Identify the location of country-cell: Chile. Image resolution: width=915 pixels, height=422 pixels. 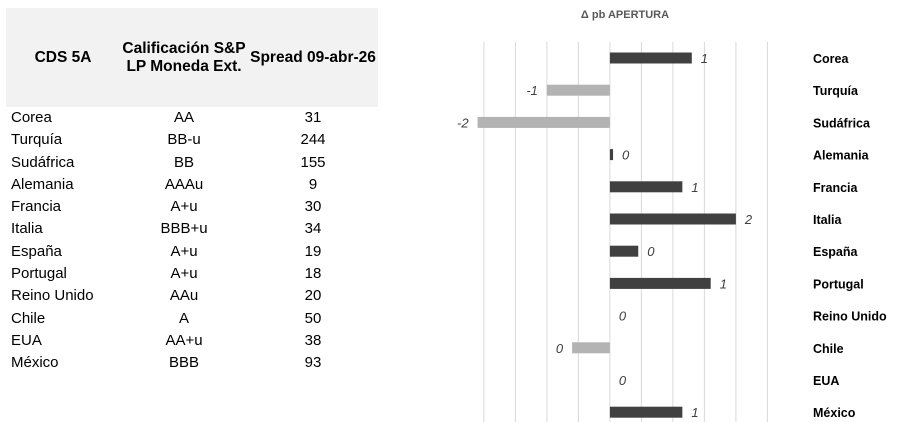
(28, 318).